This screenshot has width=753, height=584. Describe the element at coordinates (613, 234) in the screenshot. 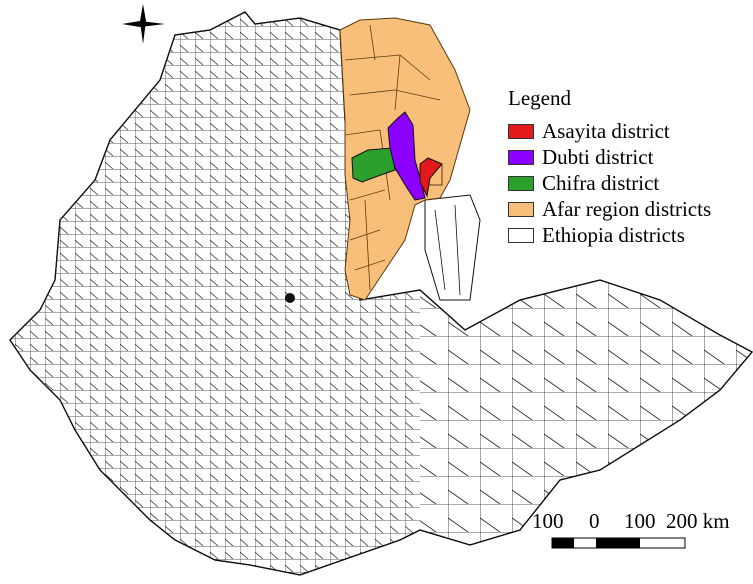

I see `legend-label-ethiopia: Ethiopia districts` at that location.